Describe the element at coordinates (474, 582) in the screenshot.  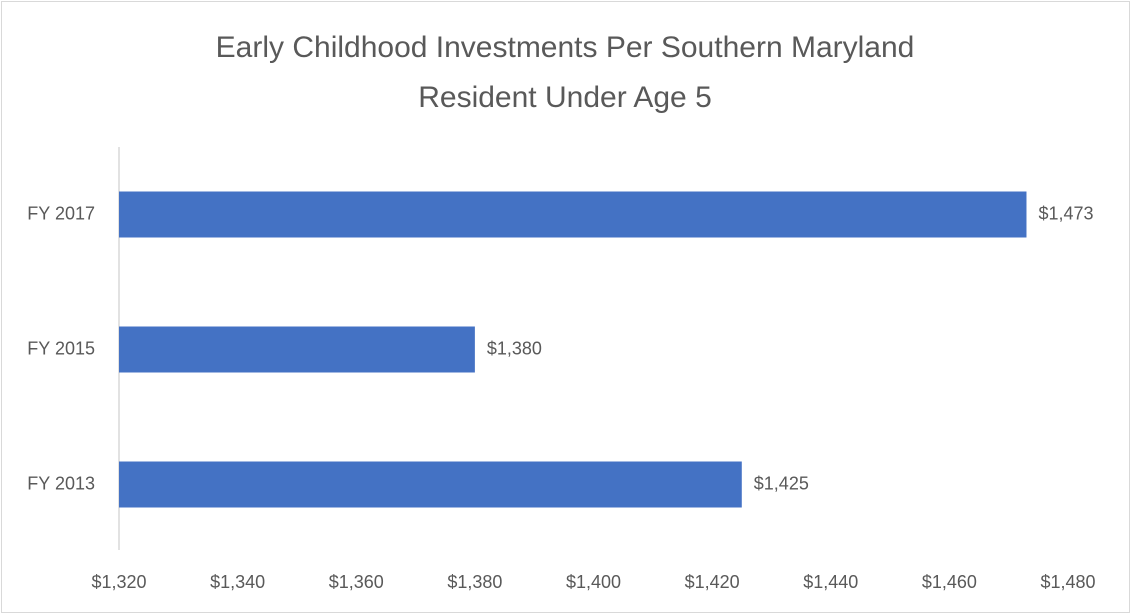
I see `x-tick-label: $1,380` at that location.